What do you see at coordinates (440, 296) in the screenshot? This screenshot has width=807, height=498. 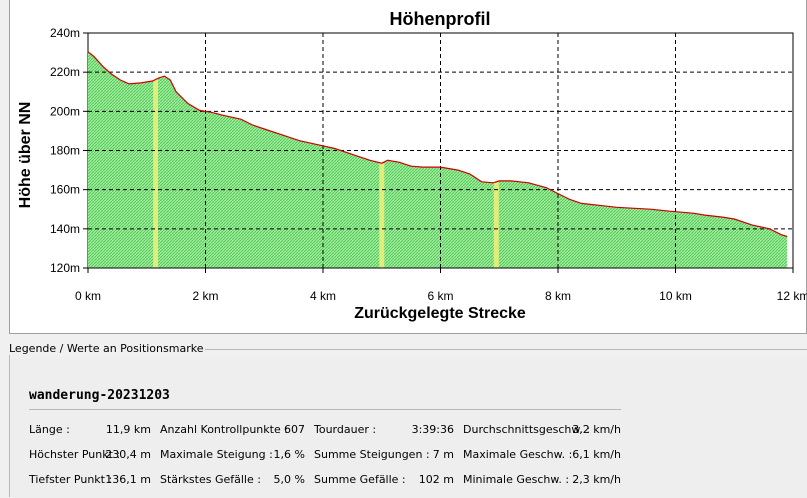 I see `x-tick-label: 6 km` at bounding box center [440, 296].